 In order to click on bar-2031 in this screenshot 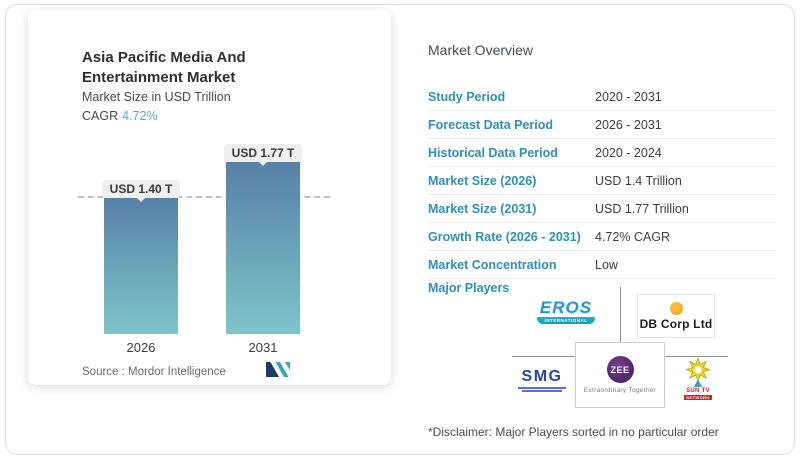, I will do `click(263, 248)`.